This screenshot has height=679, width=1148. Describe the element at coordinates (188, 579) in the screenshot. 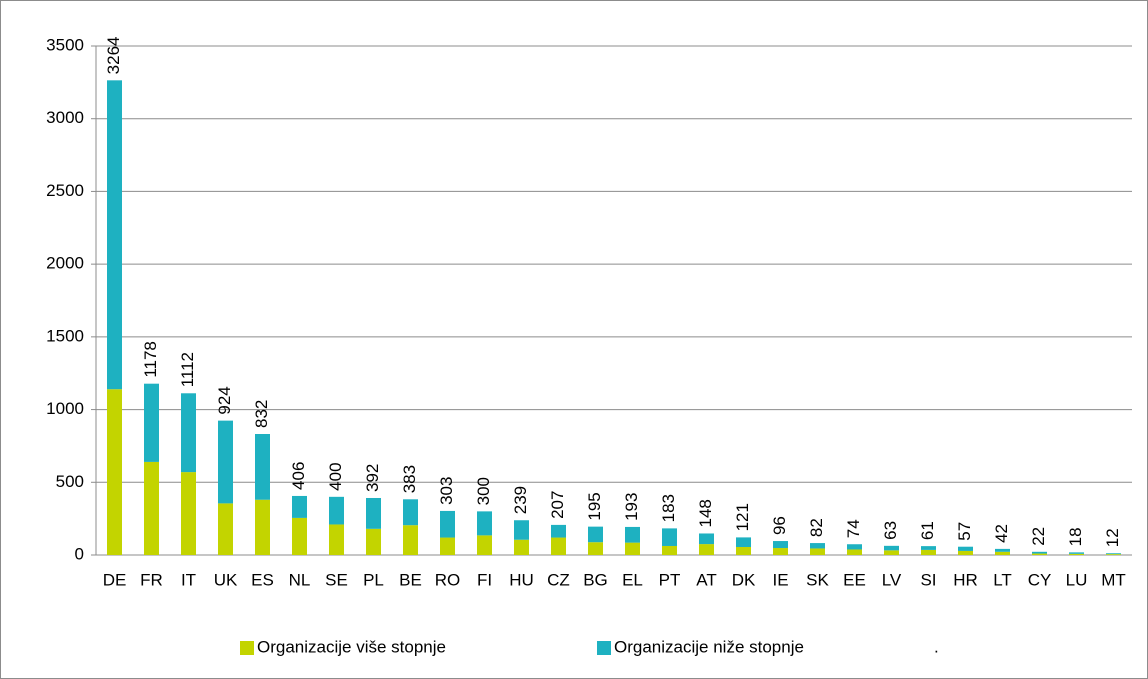

I see `x-tick-label: IT` at that location.